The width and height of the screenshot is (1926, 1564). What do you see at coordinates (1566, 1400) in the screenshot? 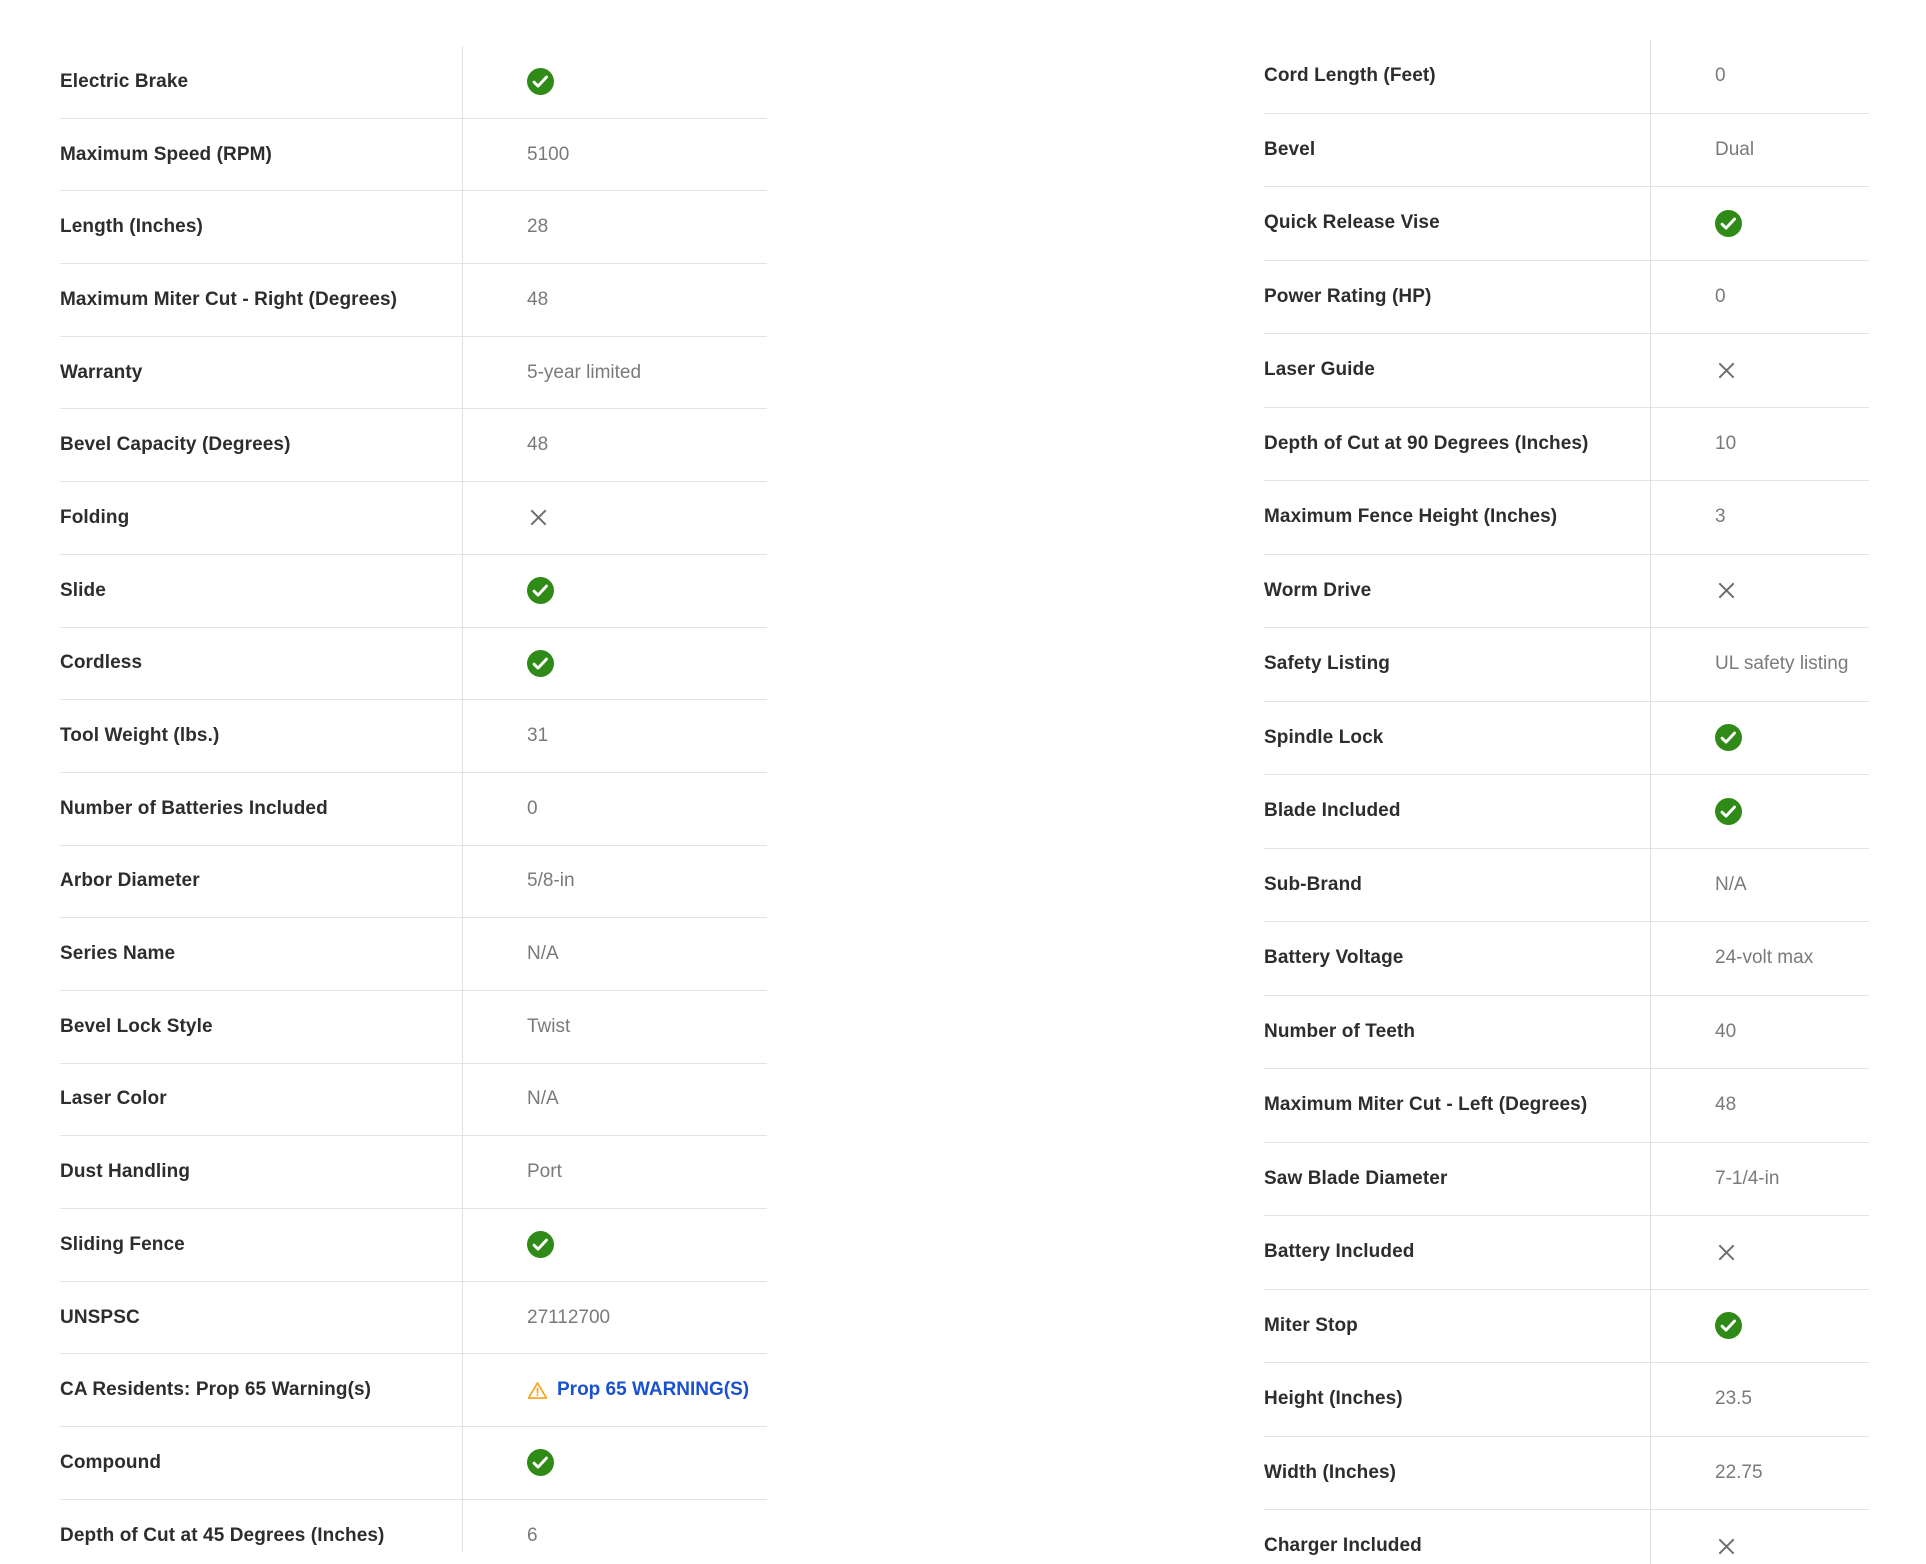
I see `spec-row: Height (Inches) 23.5` at bounding box center [1566, 1400].